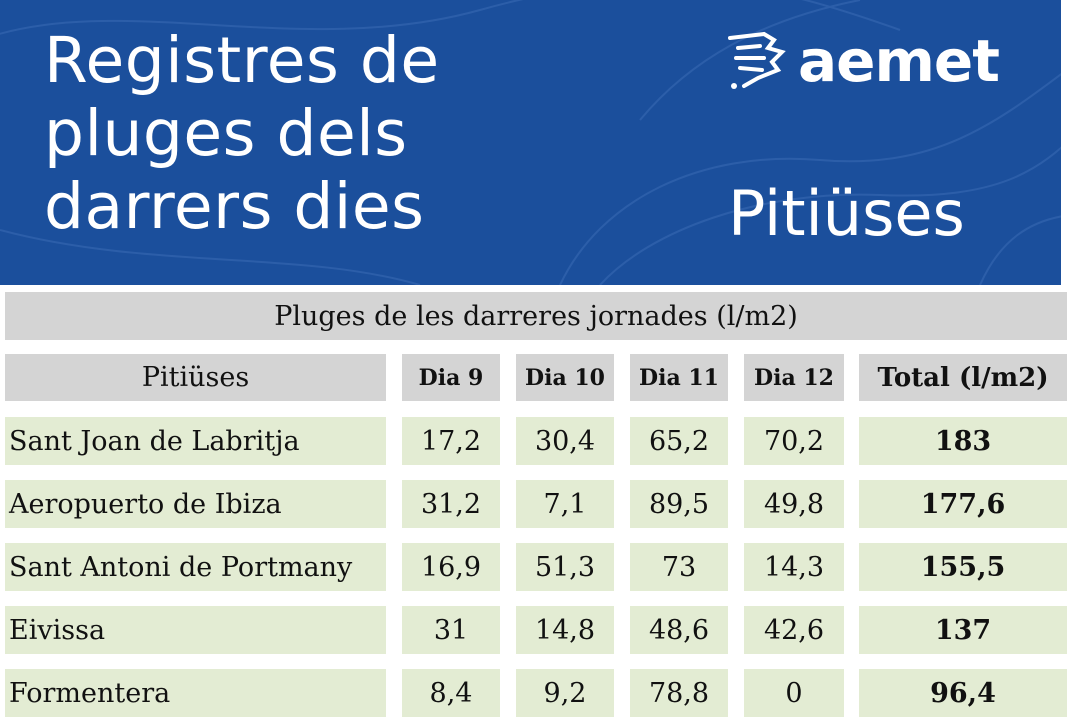 The width and height of the screenshot is (1080, 727). Describe the element at coordinates (195, 504) in the screenshot. I see `station-name: Aeropuerto de Ibiza` at that location.